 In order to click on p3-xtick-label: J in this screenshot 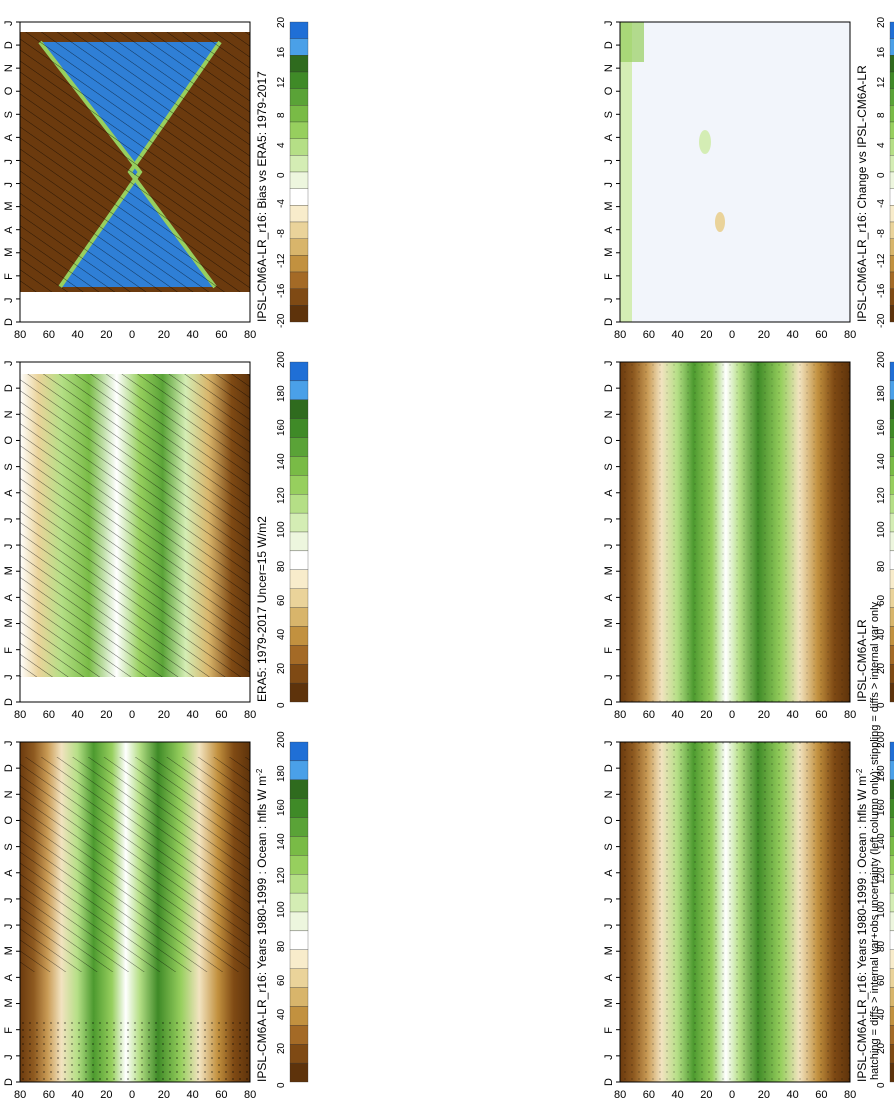, I will do `click(9, 520)`.